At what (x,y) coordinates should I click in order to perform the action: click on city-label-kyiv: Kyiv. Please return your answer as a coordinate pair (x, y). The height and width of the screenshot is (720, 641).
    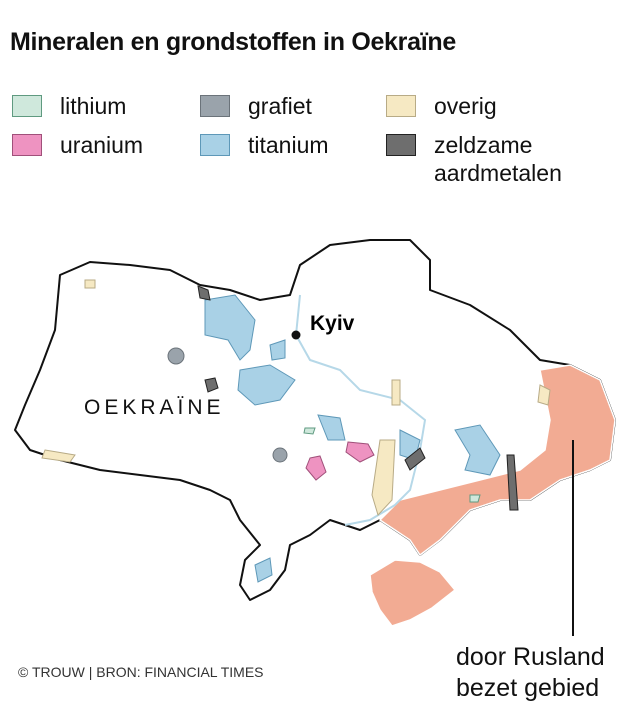
    Looking at the image, I should click on (332, 323).